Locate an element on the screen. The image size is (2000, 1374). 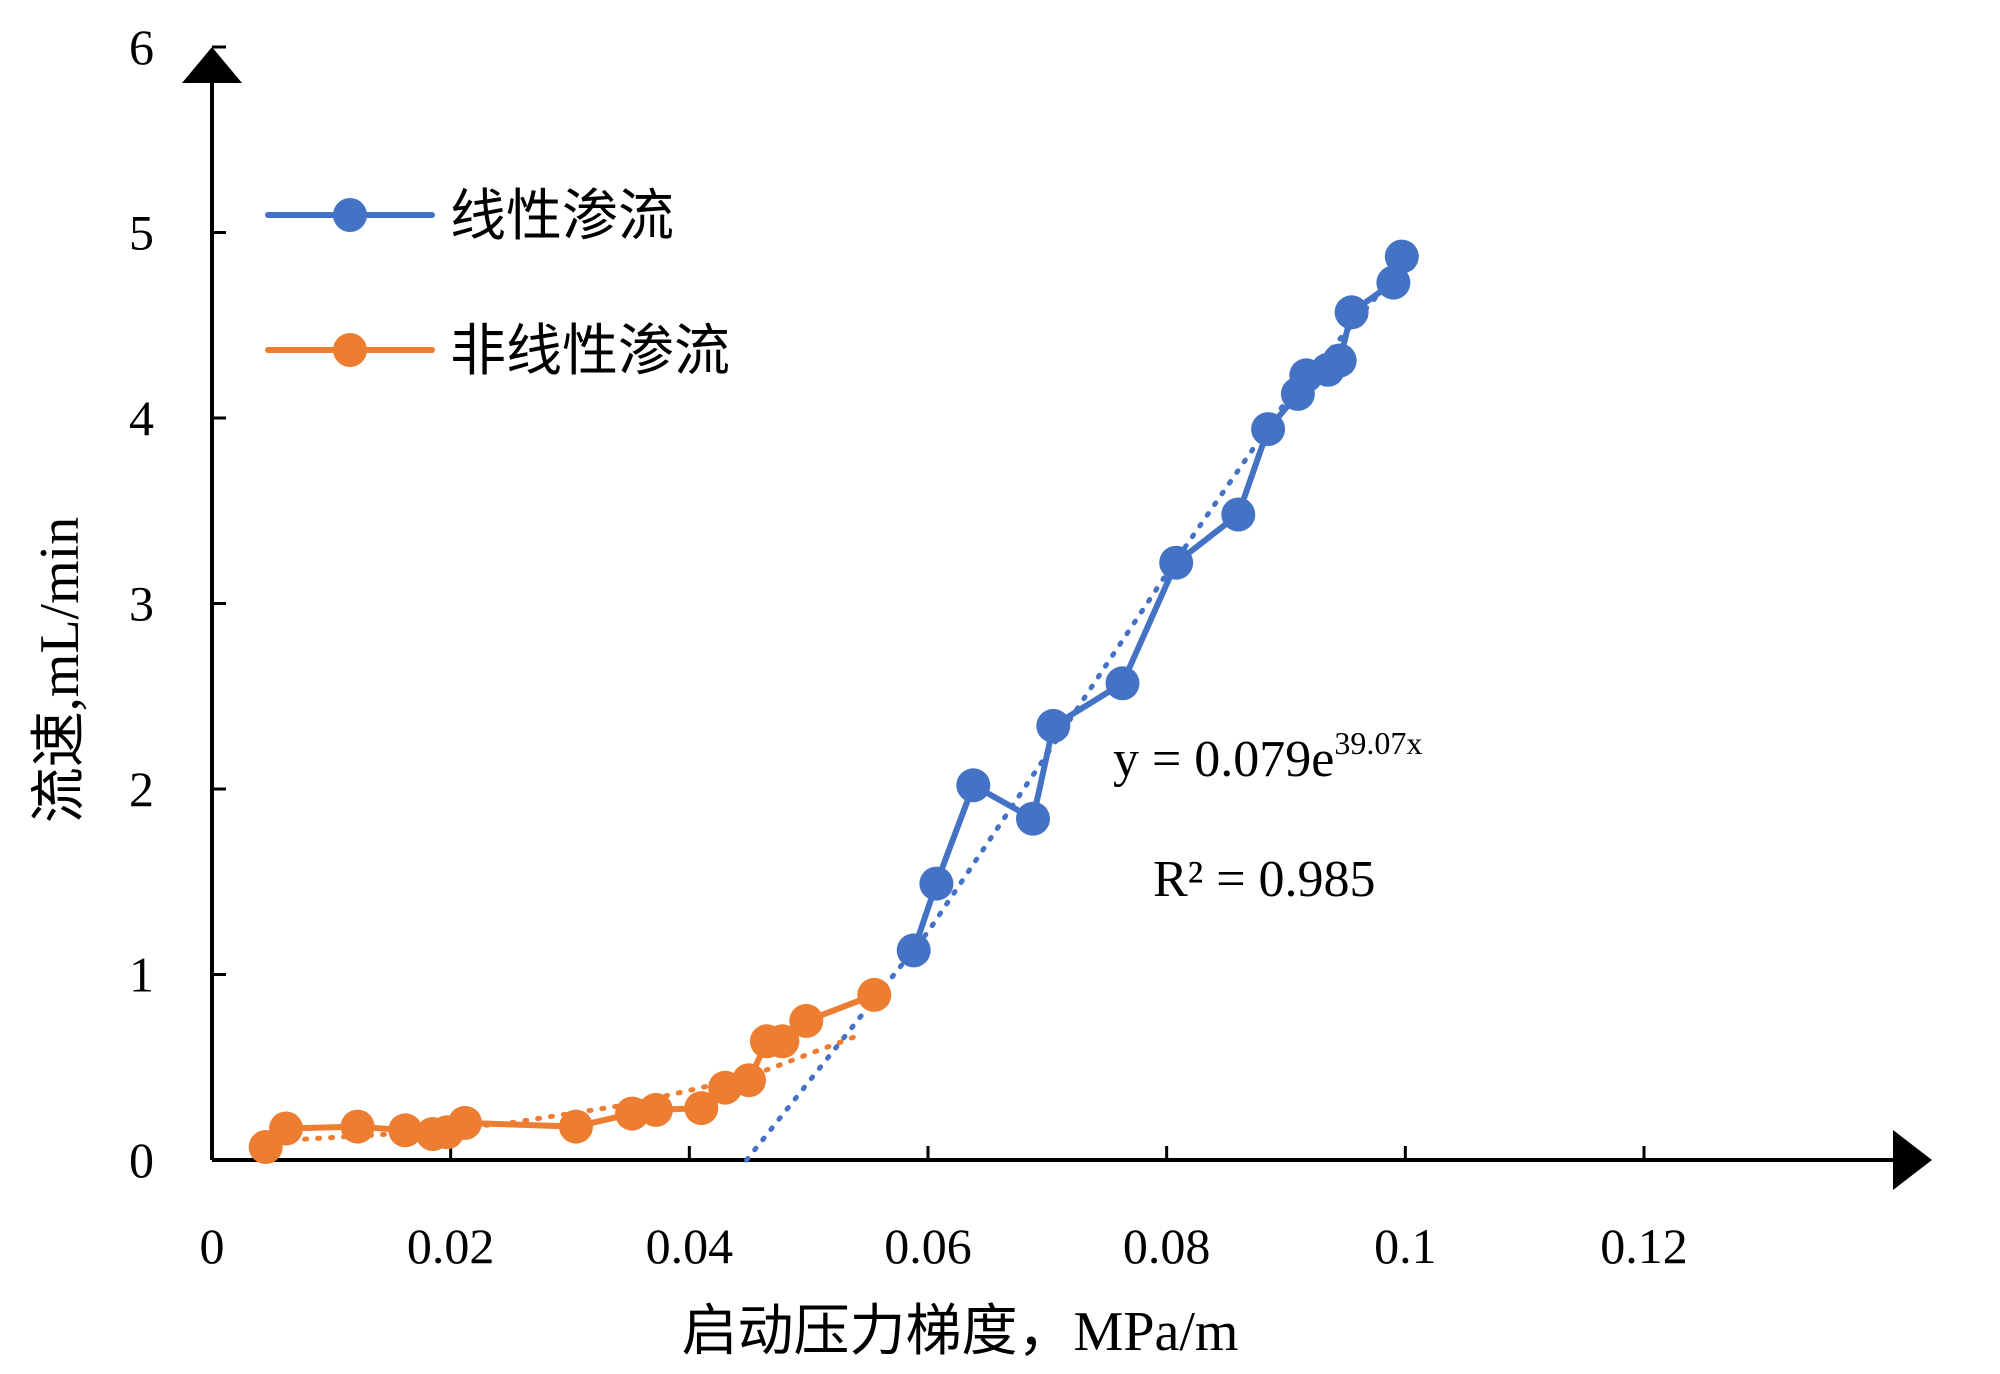
y-tick-label: 3 is located at coordinates (141, 604).